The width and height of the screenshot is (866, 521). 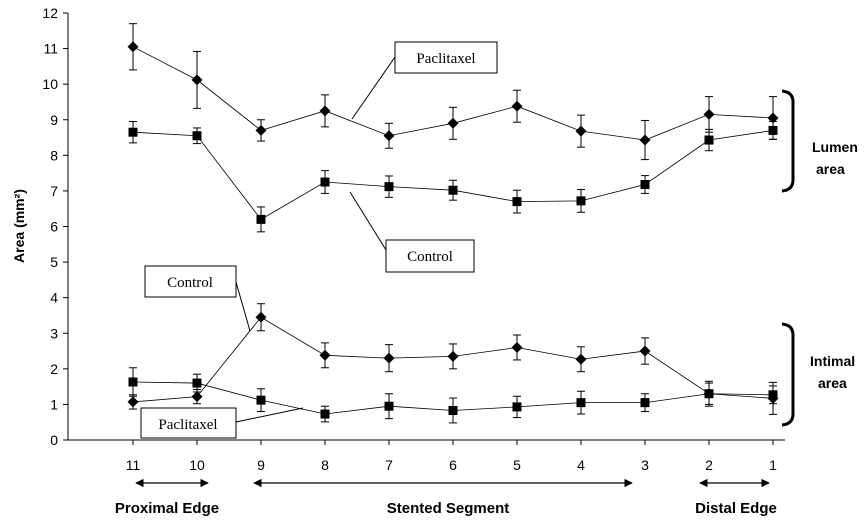 What do you see at coordinates (222, 423) in the screenshot?
I see `callout-intimal-paclitaxel: Paclitaxel` at bounding box center [222, 423].